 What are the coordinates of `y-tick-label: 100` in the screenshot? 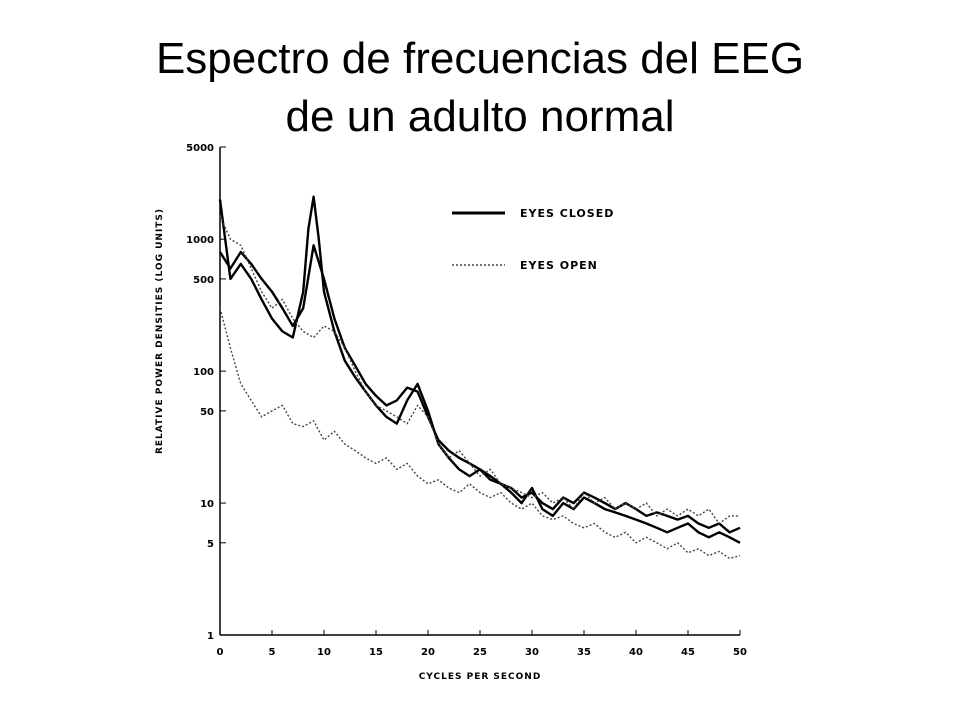 It's located at (203, 372).